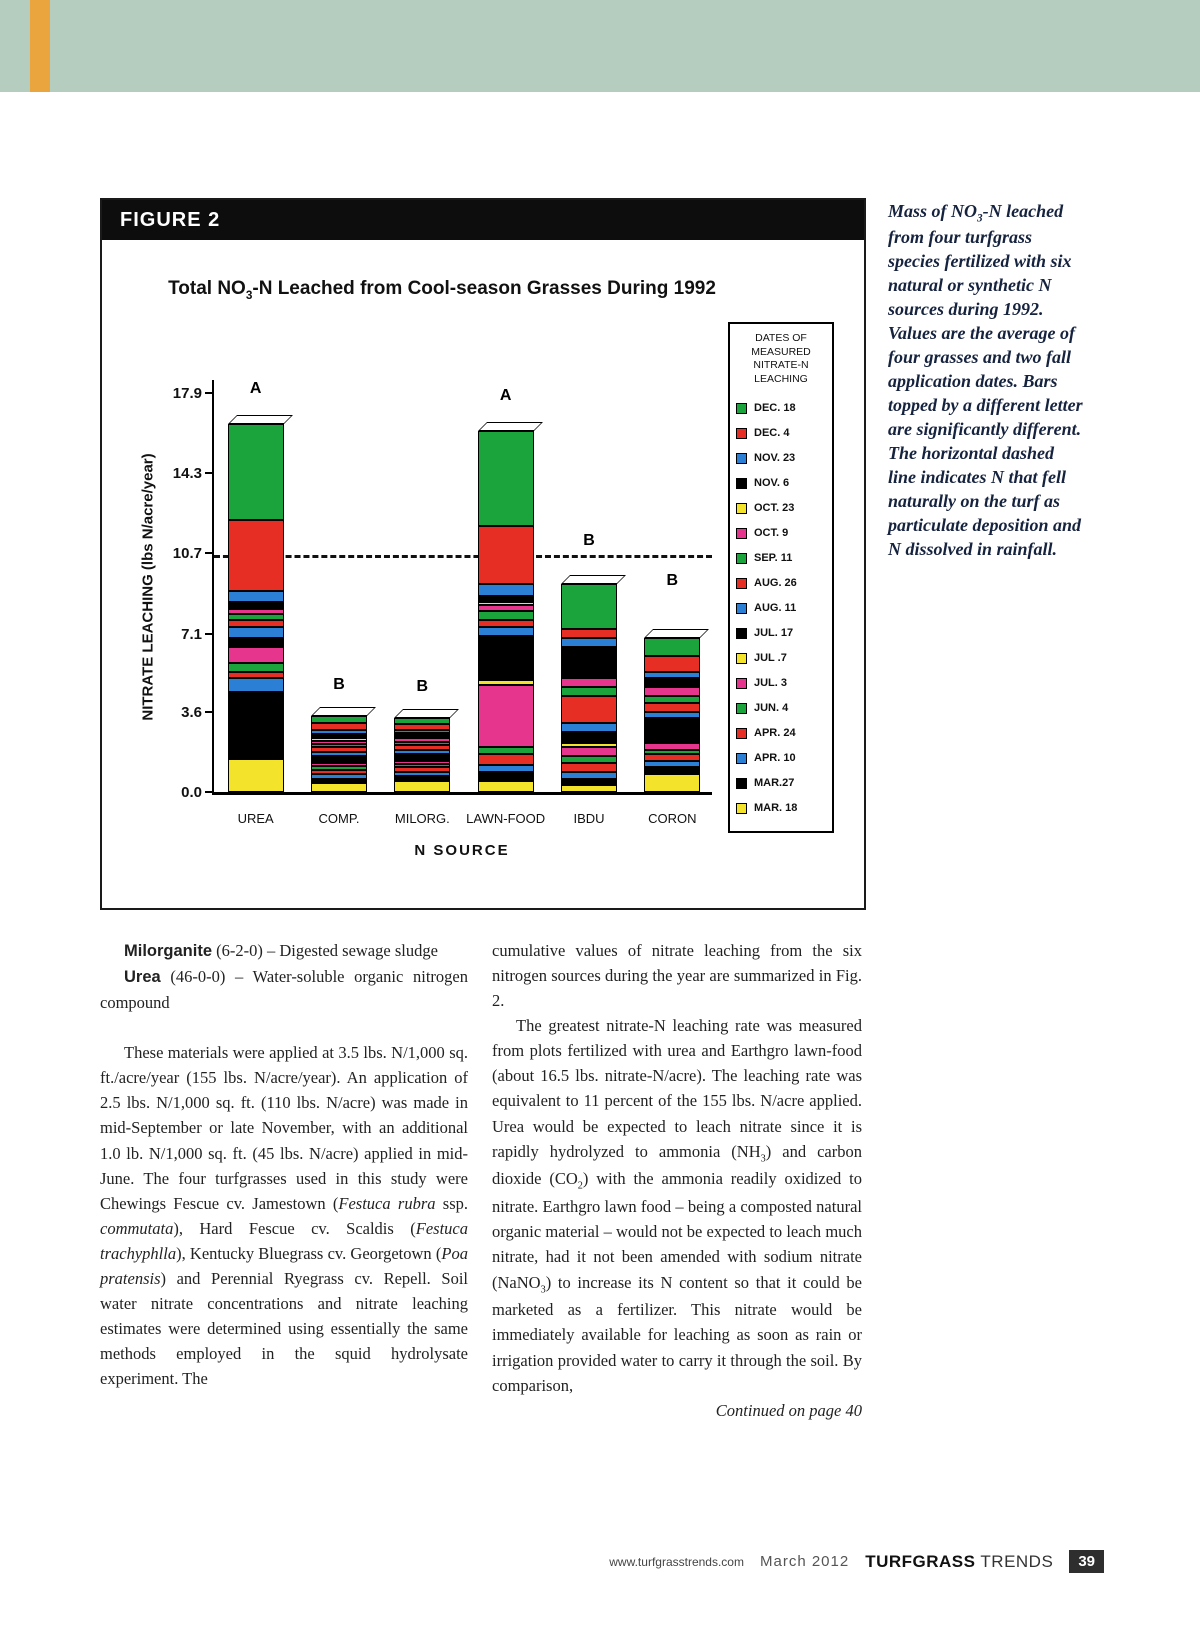  I want to click on issue-date: March 2012, so click(804, 1561).